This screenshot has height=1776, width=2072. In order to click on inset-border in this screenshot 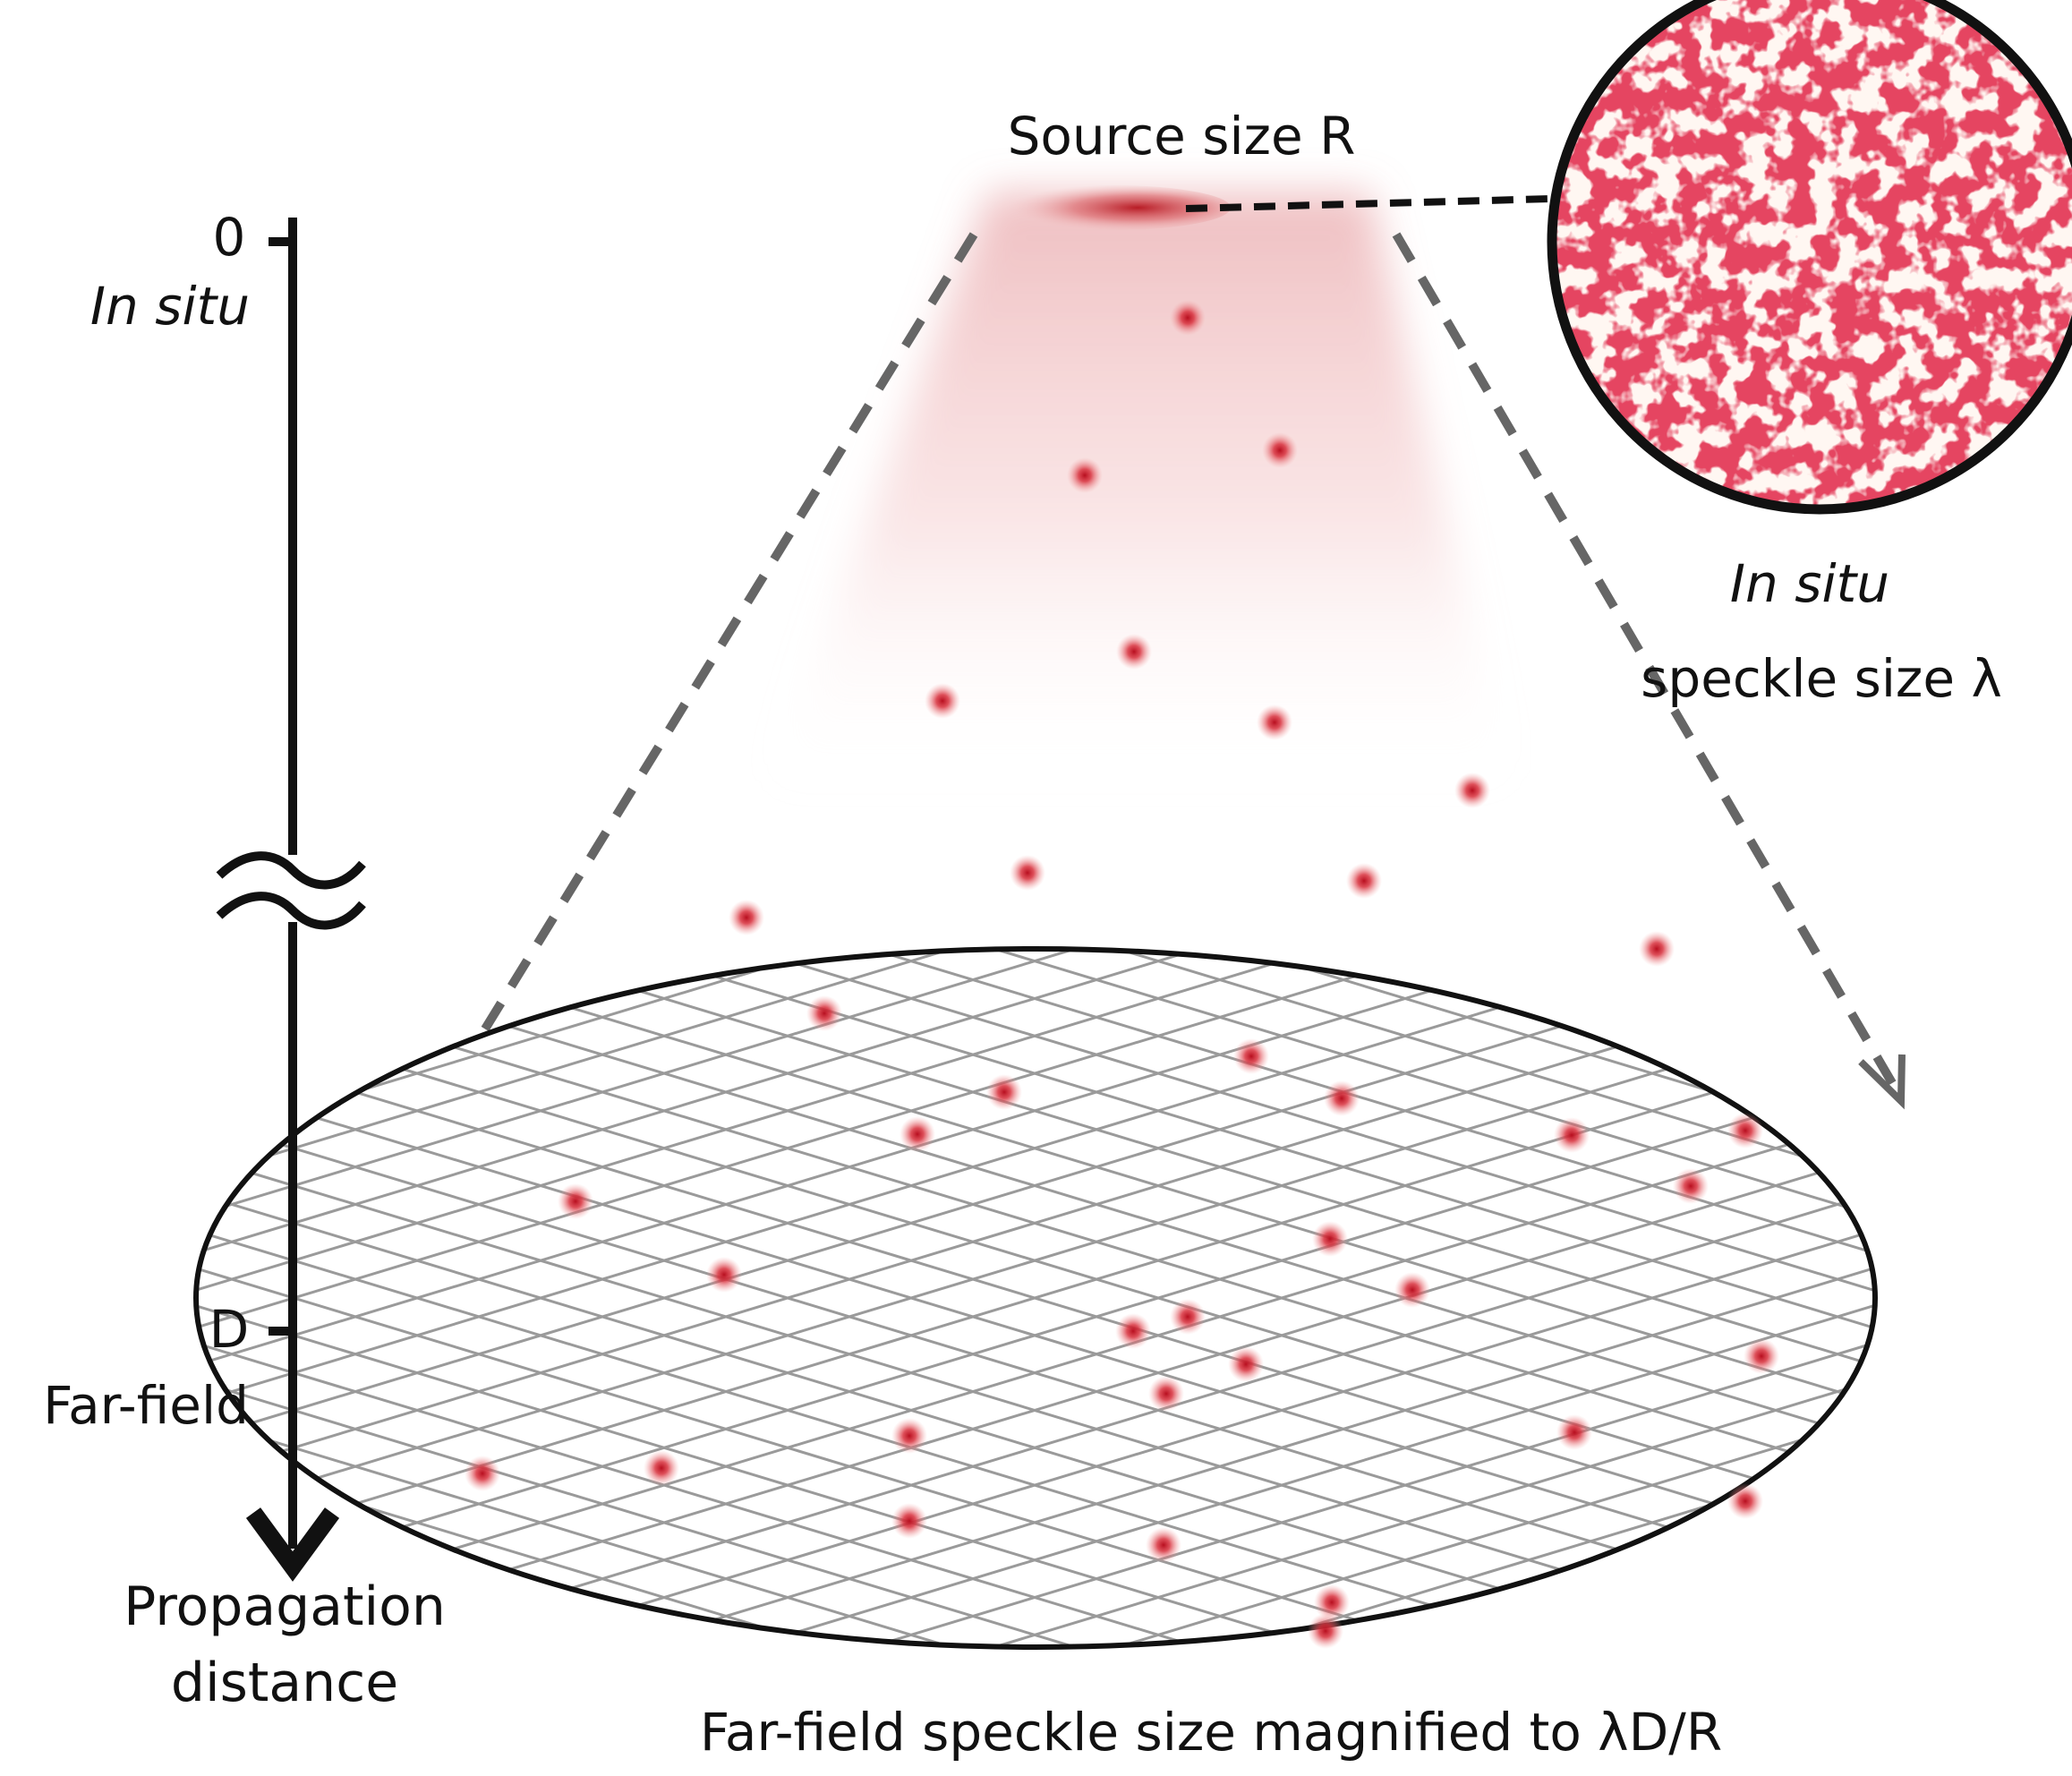, I will do `click(1810, 257)`.